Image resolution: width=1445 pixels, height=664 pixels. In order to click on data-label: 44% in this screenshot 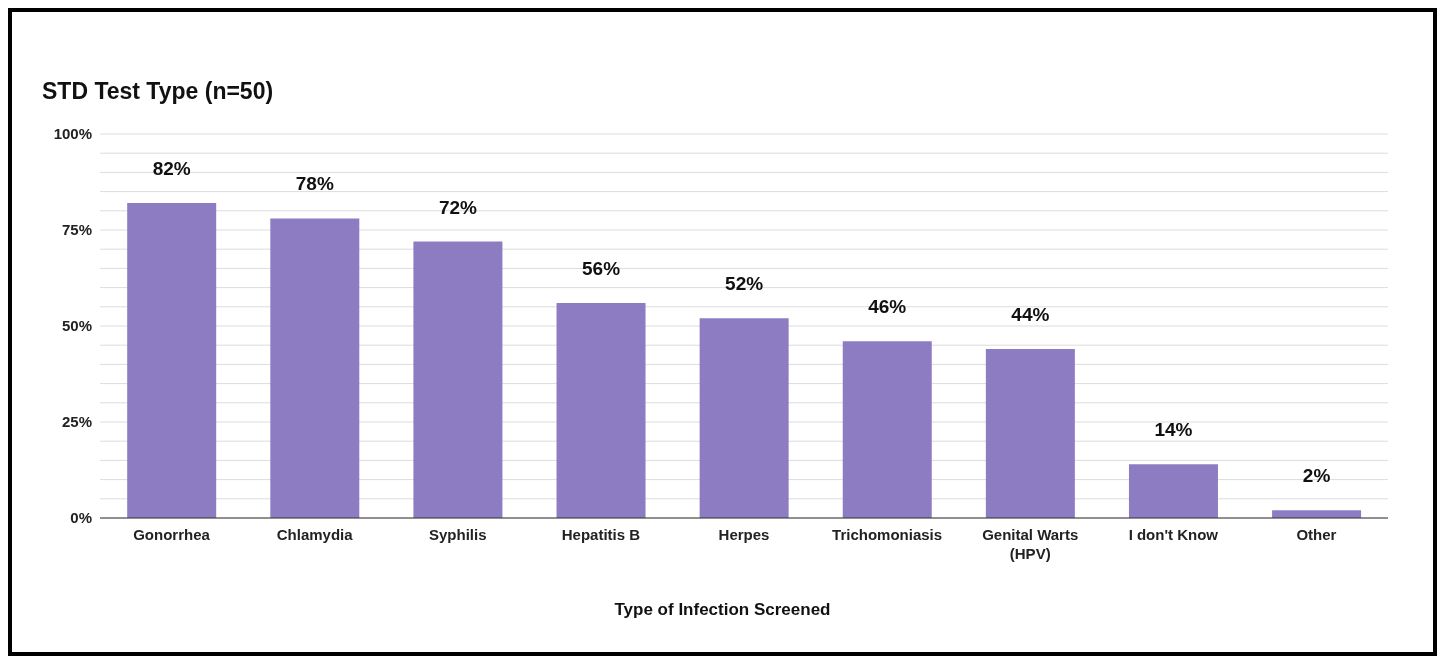, I will do `click(1030, 315)`.